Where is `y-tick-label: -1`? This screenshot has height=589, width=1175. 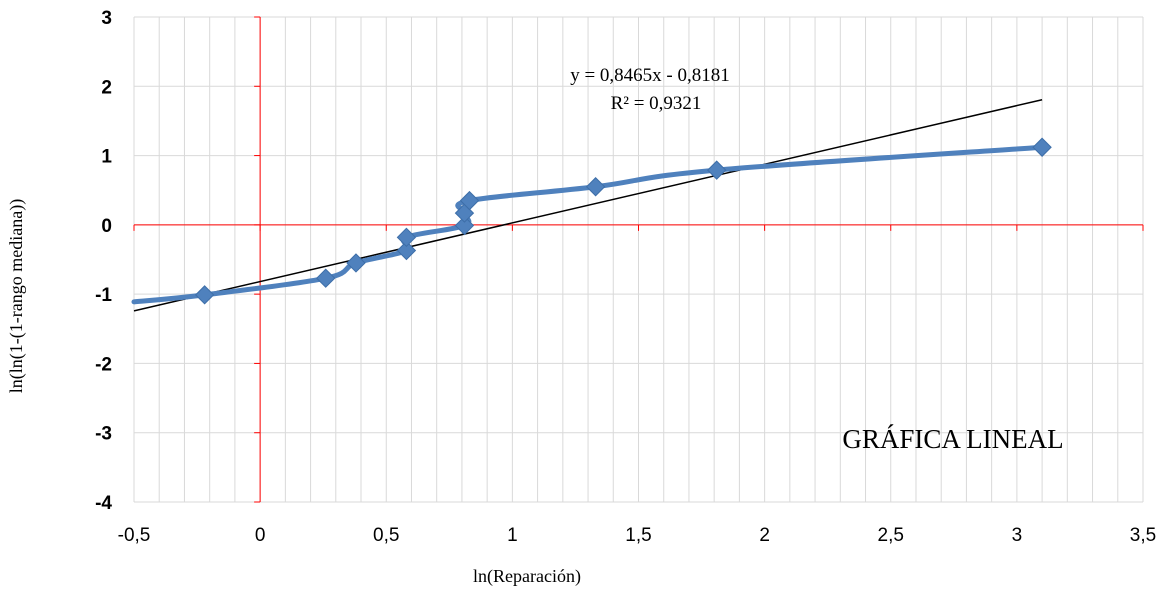 y-tick-label: -1 is located at coordinates (103, 295).